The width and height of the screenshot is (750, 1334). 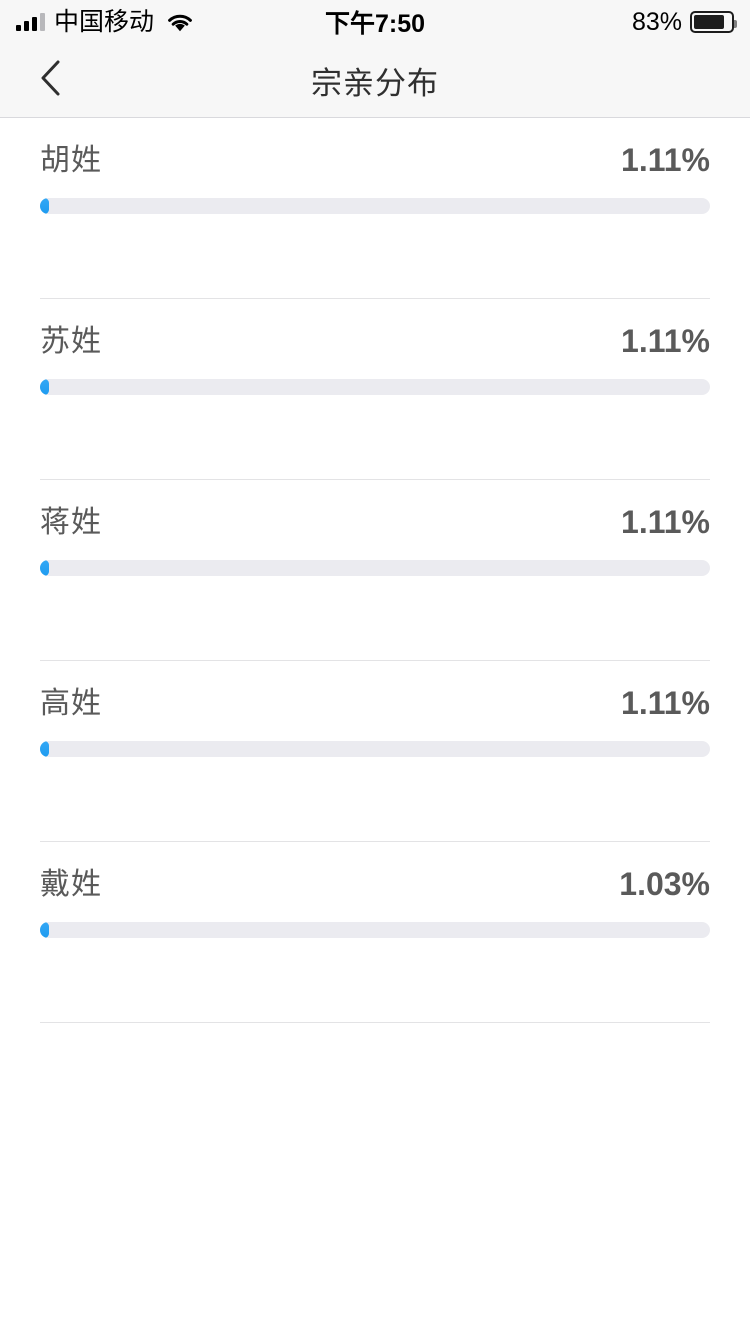 I want to click on list-item: 高姓 1.11%, so click(x=375, y=751).